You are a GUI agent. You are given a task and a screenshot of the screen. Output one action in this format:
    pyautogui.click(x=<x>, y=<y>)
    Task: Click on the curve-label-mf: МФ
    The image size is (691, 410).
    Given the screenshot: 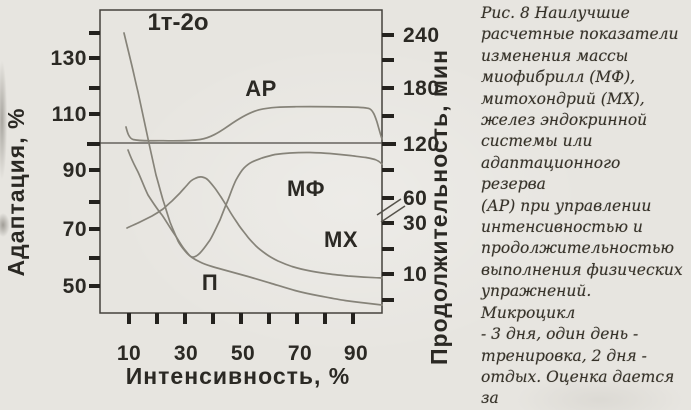 What is the action you would take?
    pyautogui.click(x=306, y=188)
    